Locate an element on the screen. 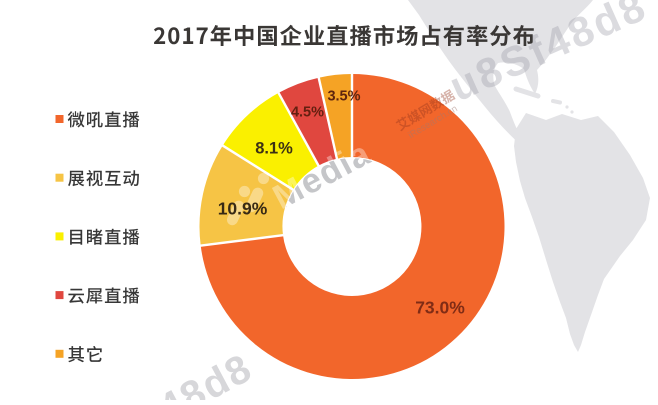 This screenshot has height=405, width=658. svg-text: 10.9% is located at coordinates (243, 208).